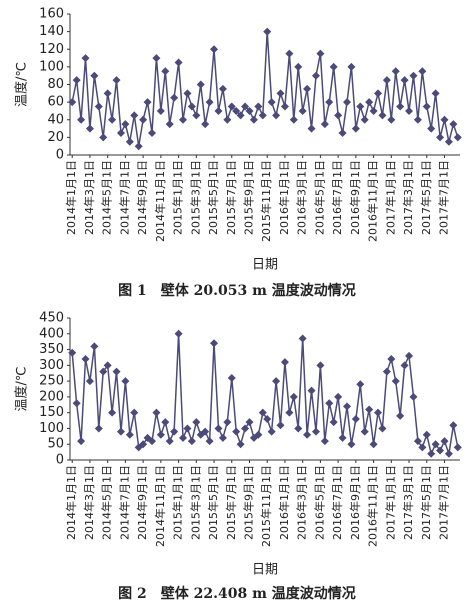 The height and width of the screenshot is (615, 475). I want to click on x-tick-label: 2014年5月1日, so click(107, 197).